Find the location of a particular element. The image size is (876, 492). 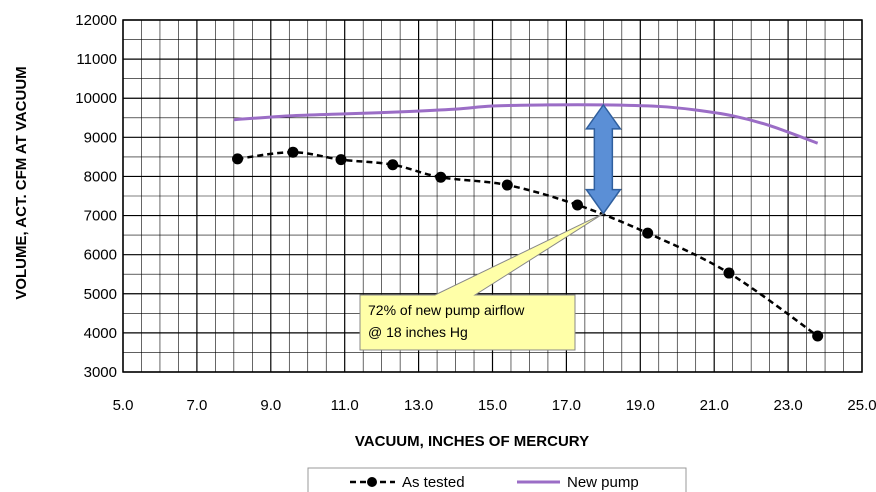

x-tick-label: 21.0 is located at coordinates (714, 405).